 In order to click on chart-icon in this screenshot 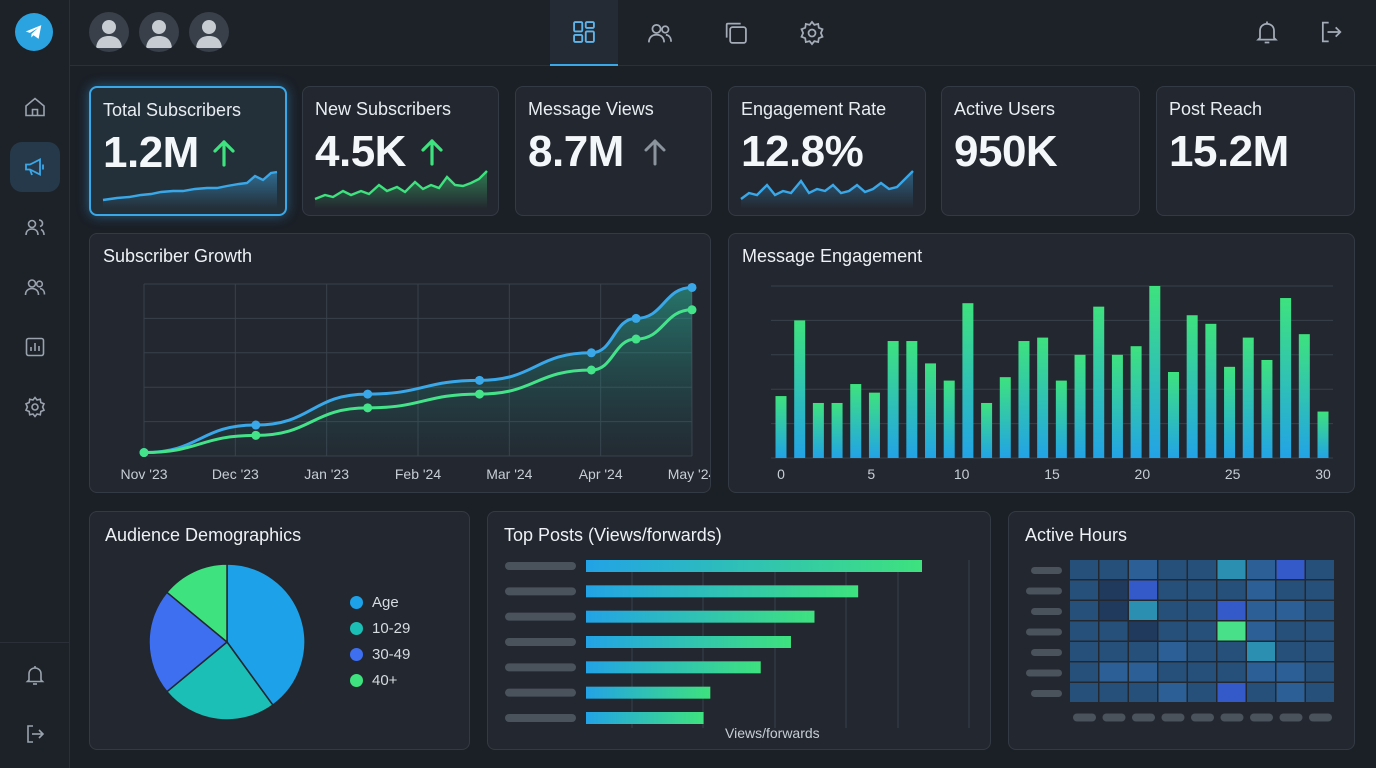, I will do `click(35, 347)`.